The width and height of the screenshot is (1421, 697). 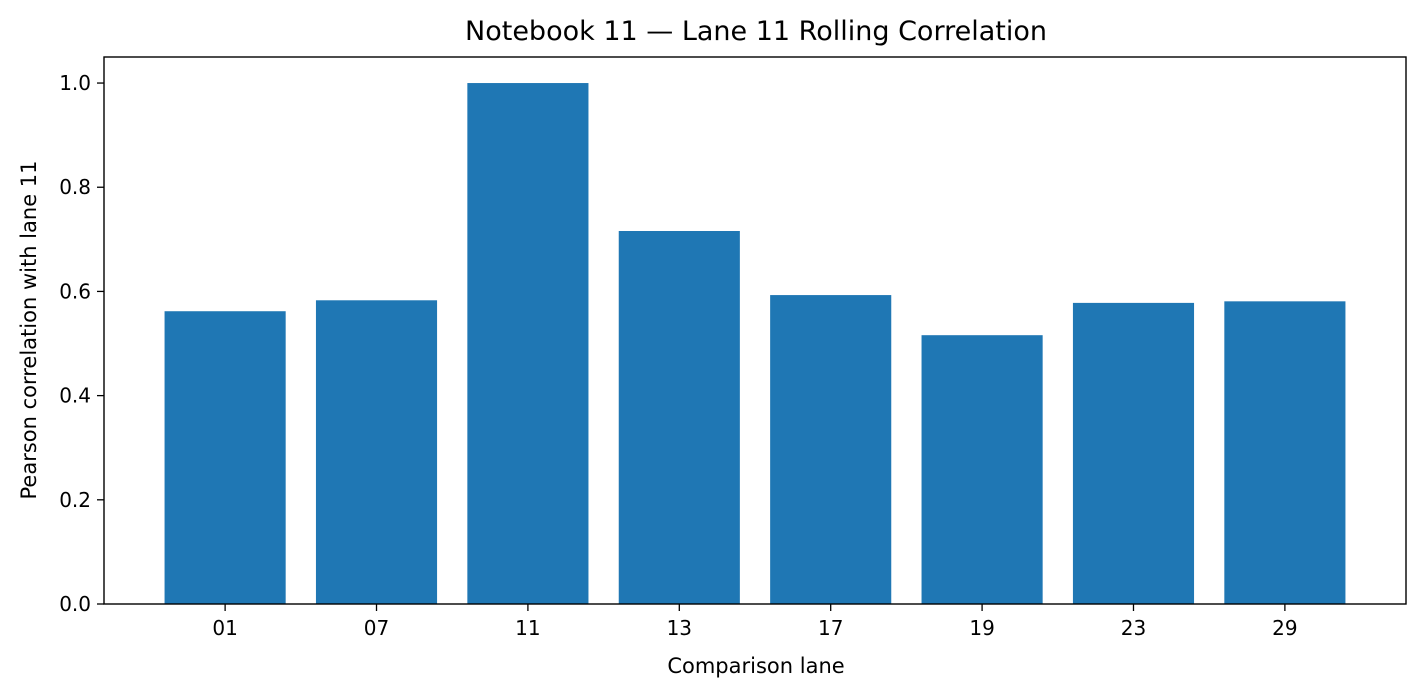 What do you see at coordinates (755, 666) in the screenshot?
I see `x-axis-label: Comparison lane` at bounding box center [755, 666].